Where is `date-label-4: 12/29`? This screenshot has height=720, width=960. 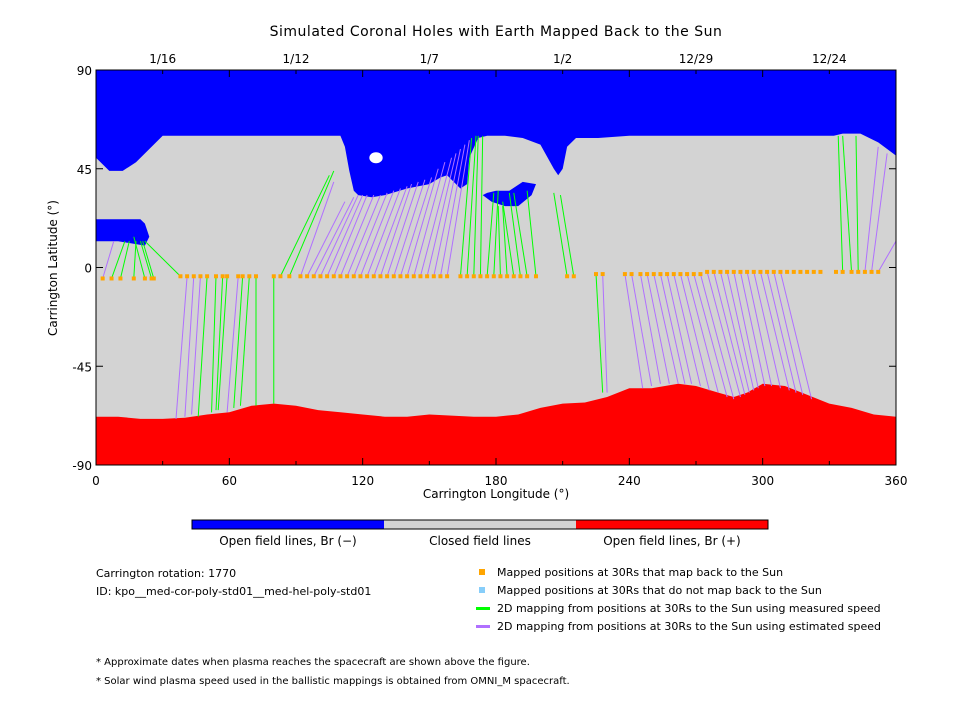 date-label-4: 12/29 is located at coordinates (696, 59).